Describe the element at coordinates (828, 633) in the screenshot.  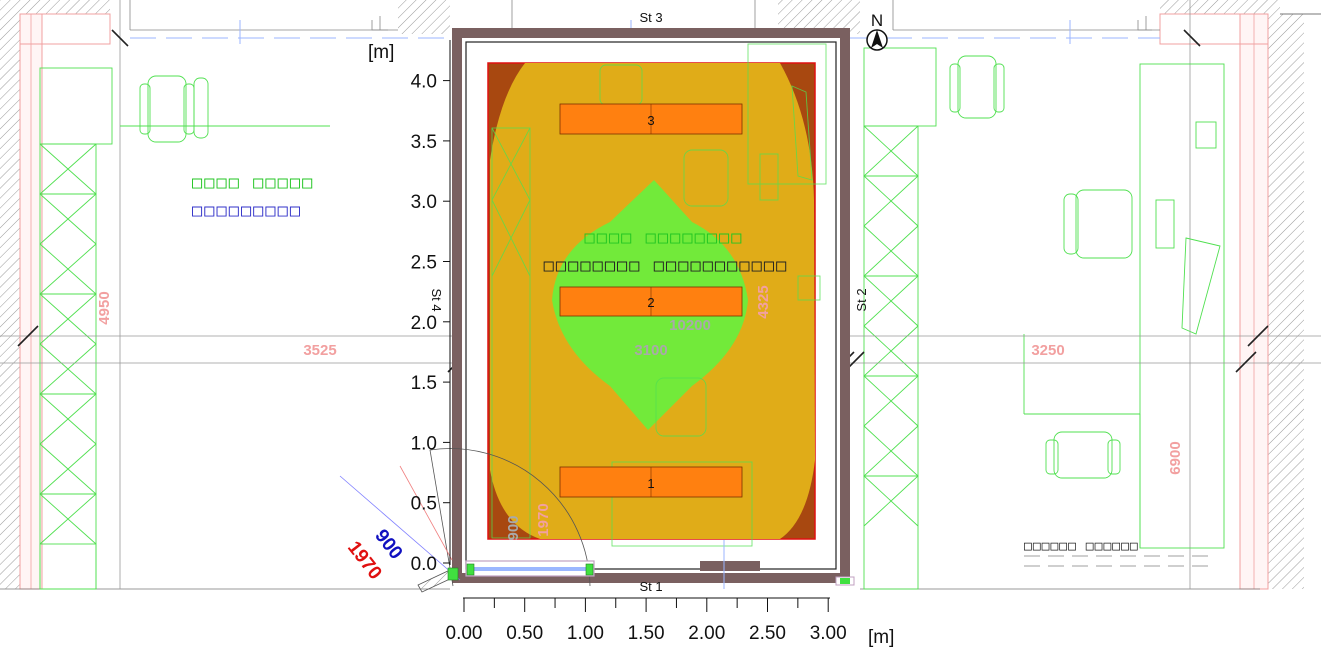
I see `x-tick-label: 3.00` at that location.